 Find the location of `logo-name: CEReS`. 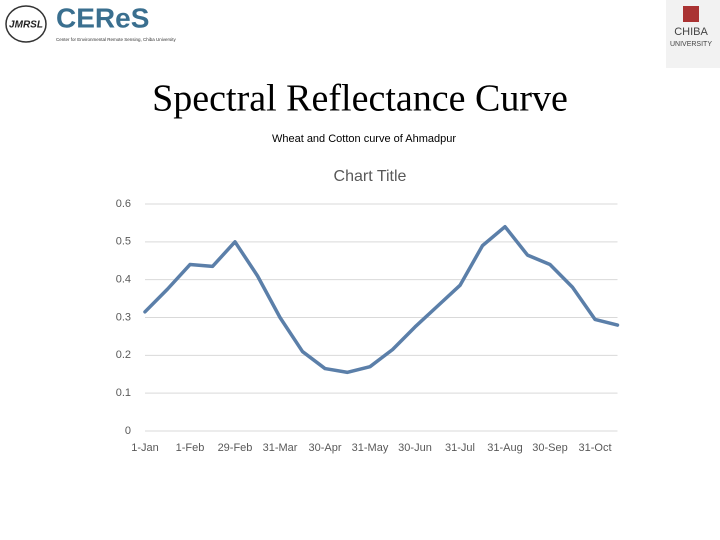

logo-name: CEReS is located at coordinates (102, 17).